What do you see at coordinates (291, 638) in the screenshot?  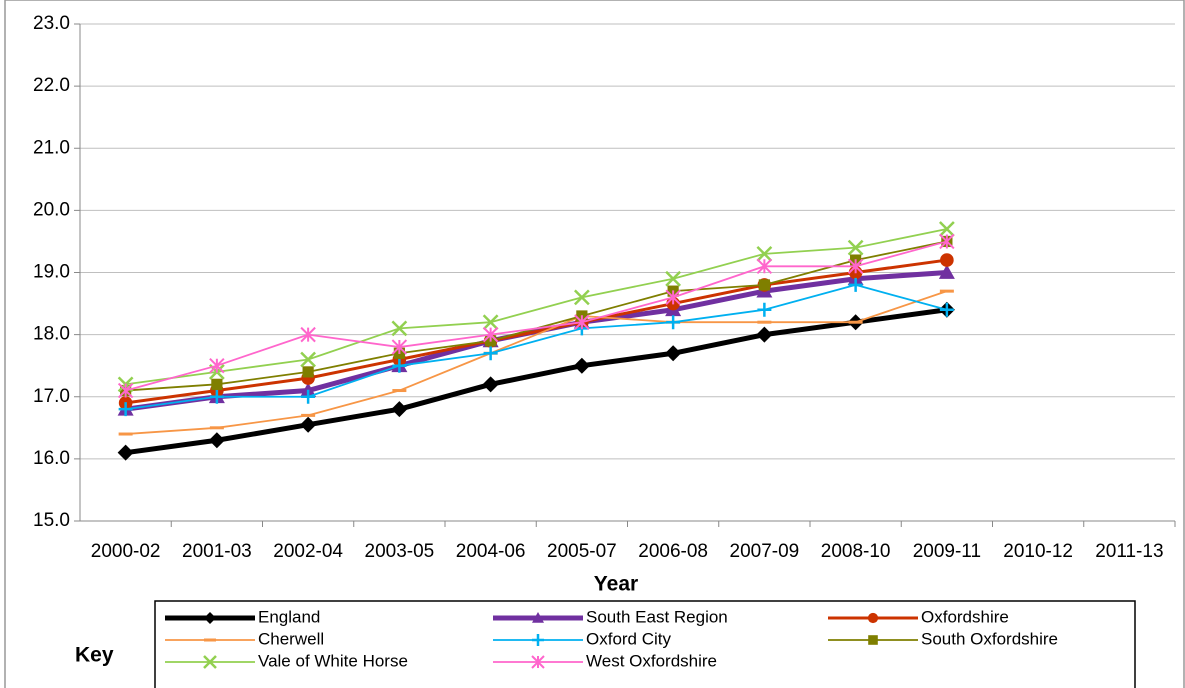 I see `legend-label: Cherwell` at bounding box center [291, 638].